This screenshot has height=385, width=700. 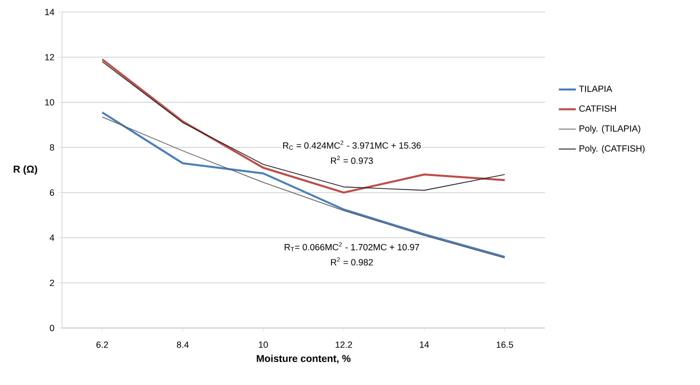 What do you see at coordinates (102, 345) in the screenshot?
I see `x-tick-label: 6.2` at bounding box center [102, 345].